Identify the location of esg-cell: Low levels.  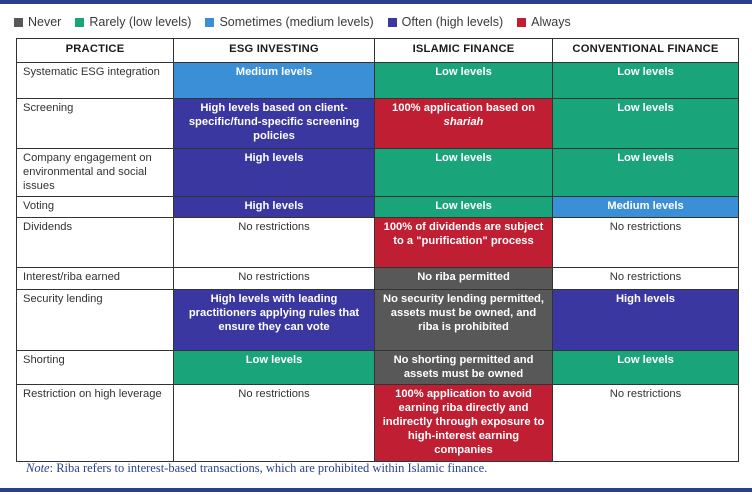
(274, 367).